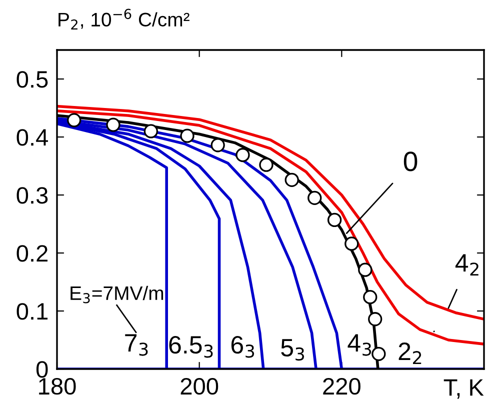  What do you see at coordinates (292, 350) in the screenshot?
I see `annotation: 5$_{3}$` at bounding box center [292, 350].